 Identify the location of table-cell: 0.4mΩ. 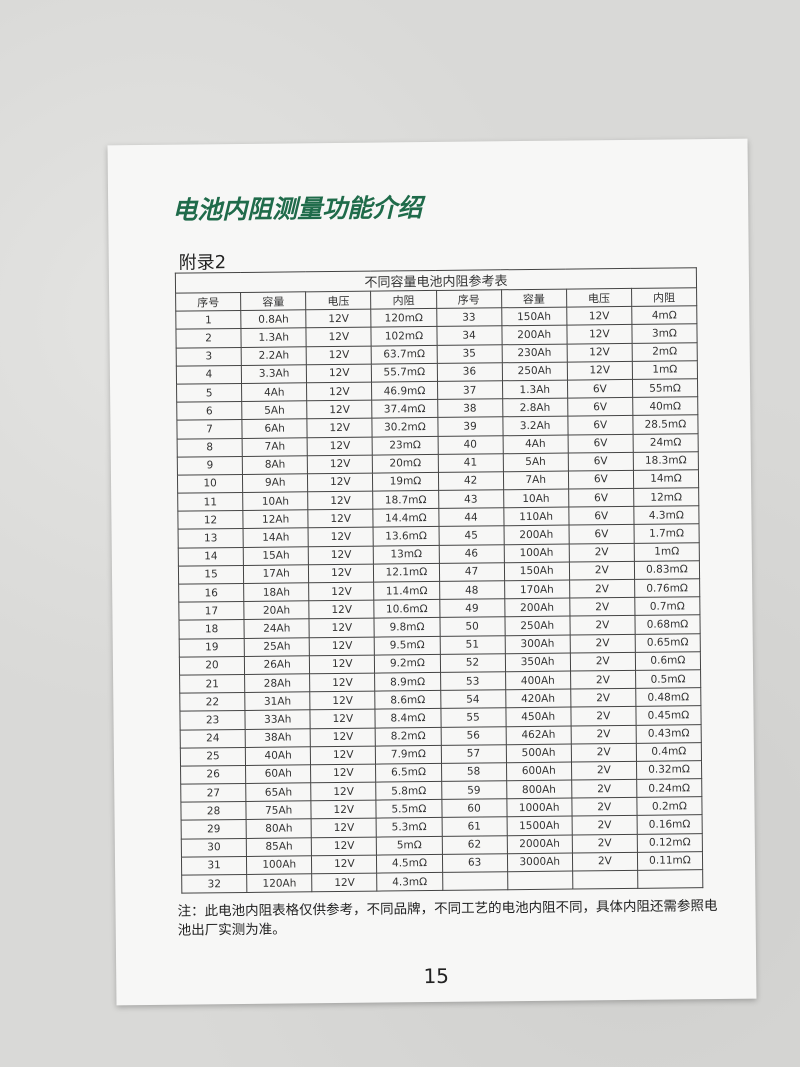
(669, 752).